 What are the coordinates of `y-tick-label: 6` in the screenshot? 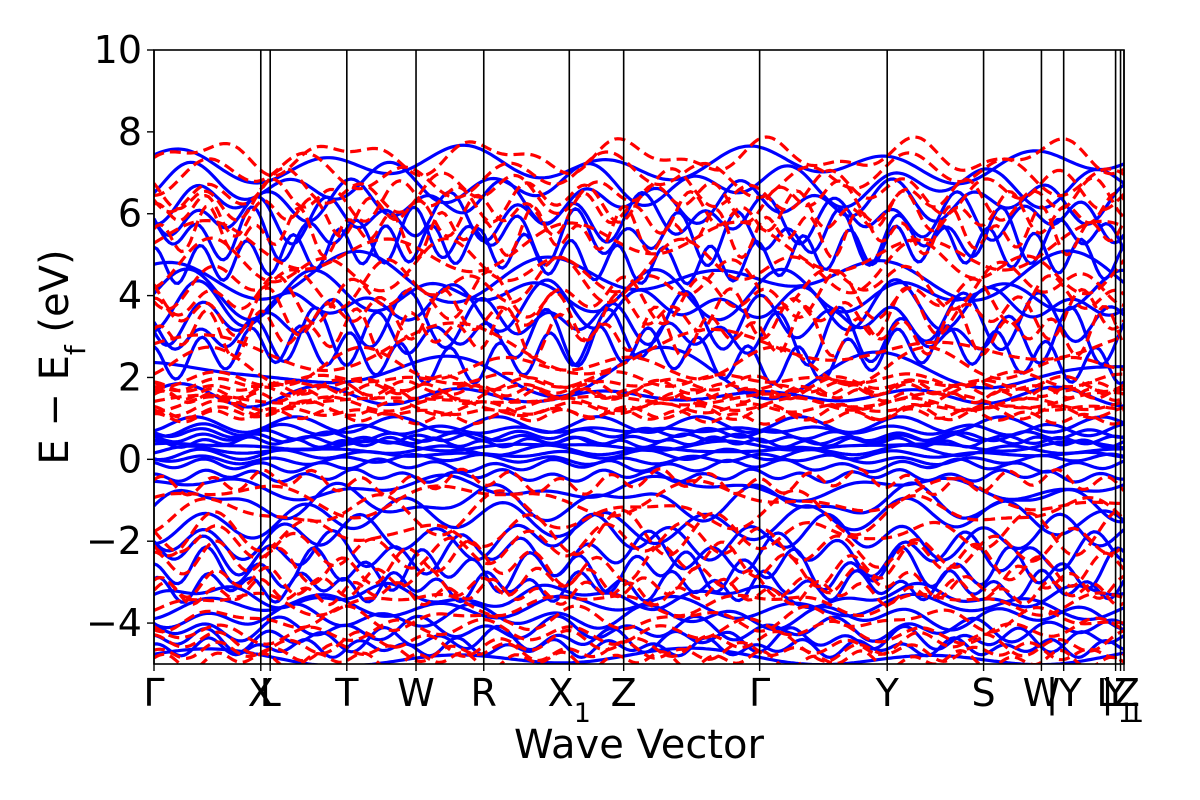 It's located at (130, 214).